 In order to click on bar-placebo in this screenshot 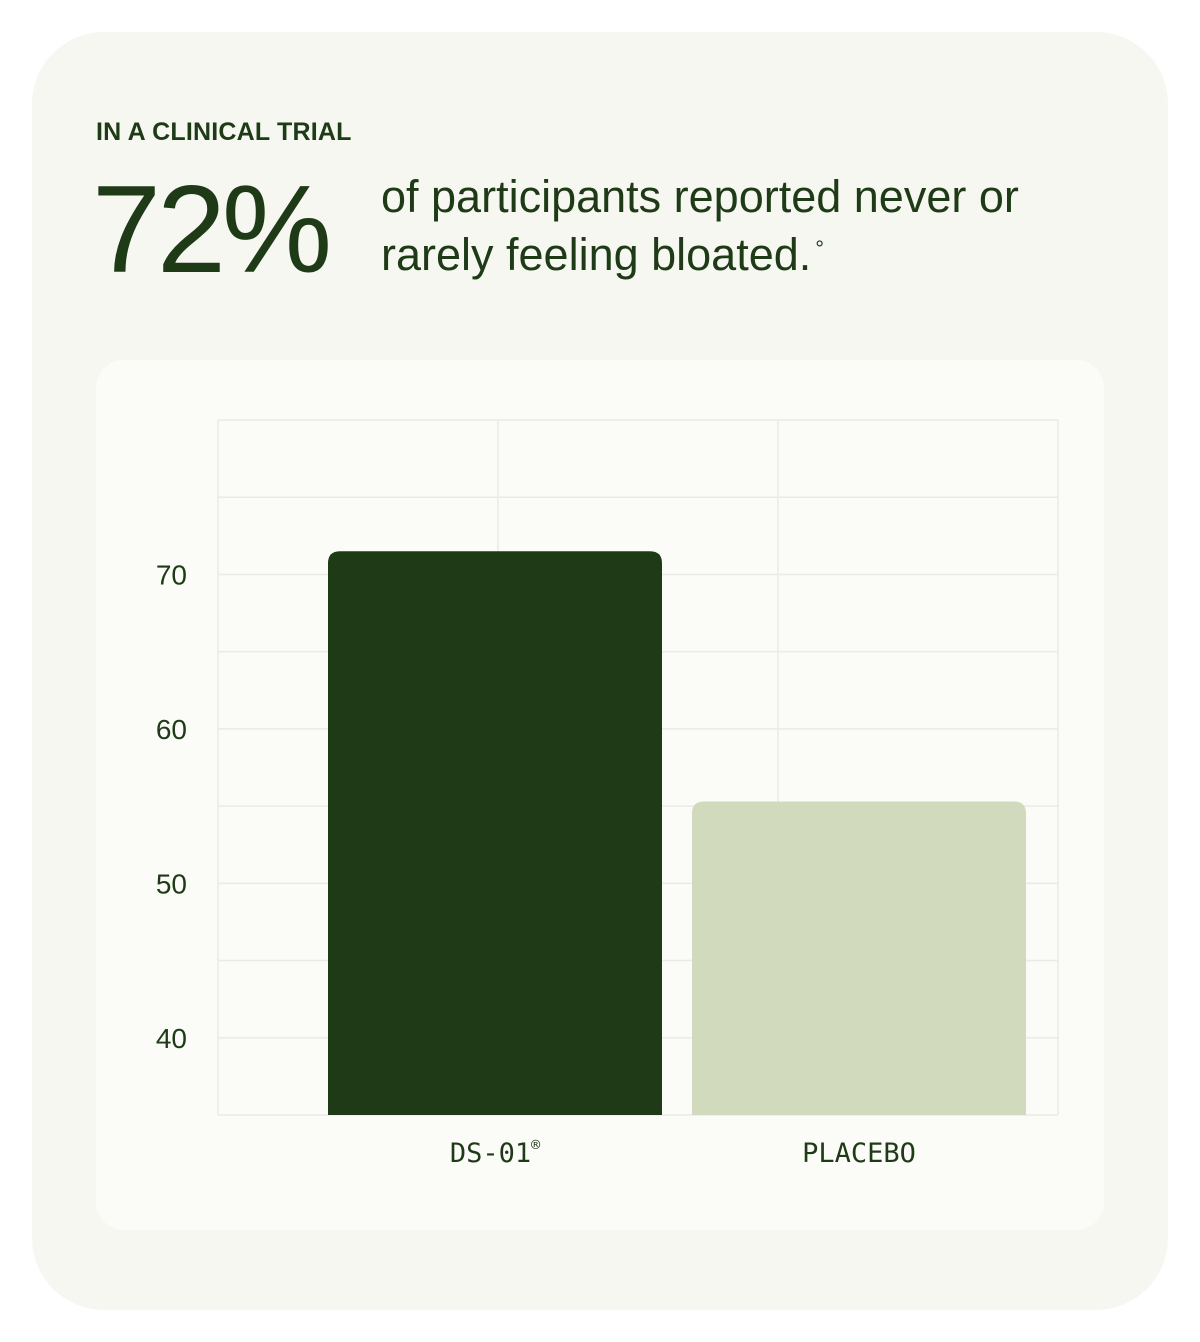, I will do `click(859, 958)`.